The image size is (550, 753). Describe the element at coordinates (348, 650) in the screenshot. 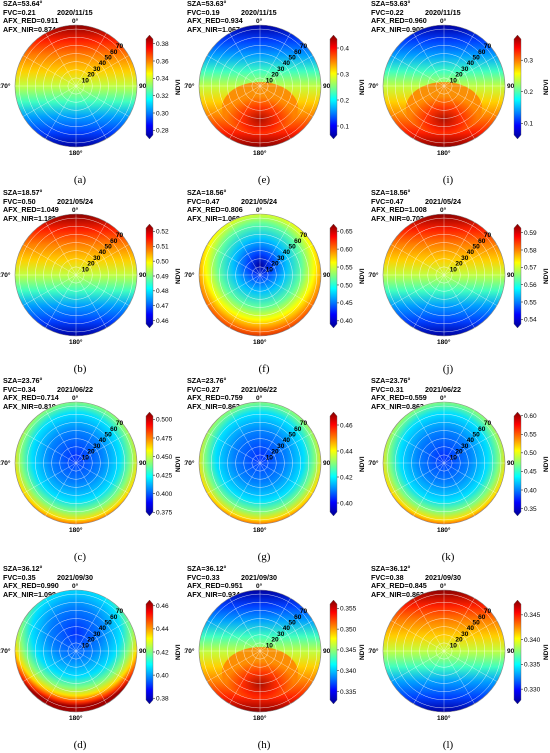

I see `colorbar-tick-label: 0.345` at that location.